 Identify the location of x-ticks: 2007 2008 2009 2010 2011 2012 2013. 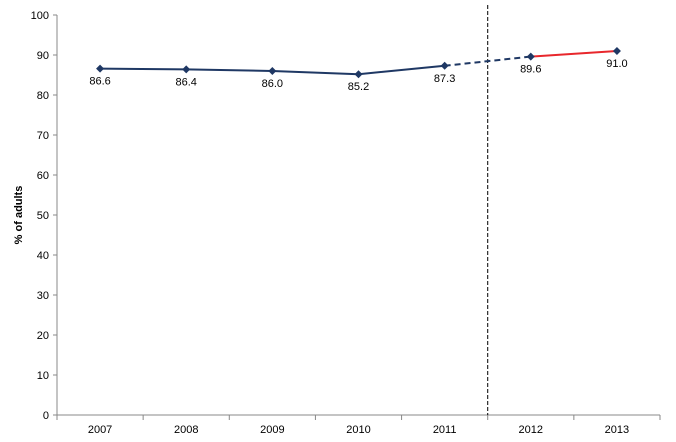
(358, 425).